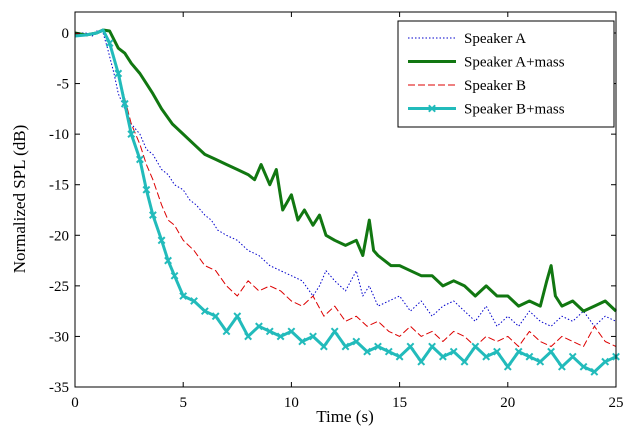  Describe the element at coordinates (59, 388) in the screenshot. I see `y-tick-label: -35` at that location.